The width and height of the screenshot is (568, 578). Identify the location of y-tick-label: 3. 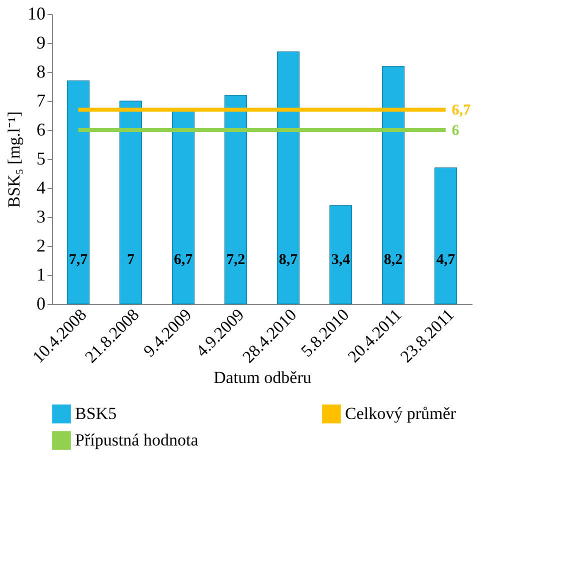
(41, 216).